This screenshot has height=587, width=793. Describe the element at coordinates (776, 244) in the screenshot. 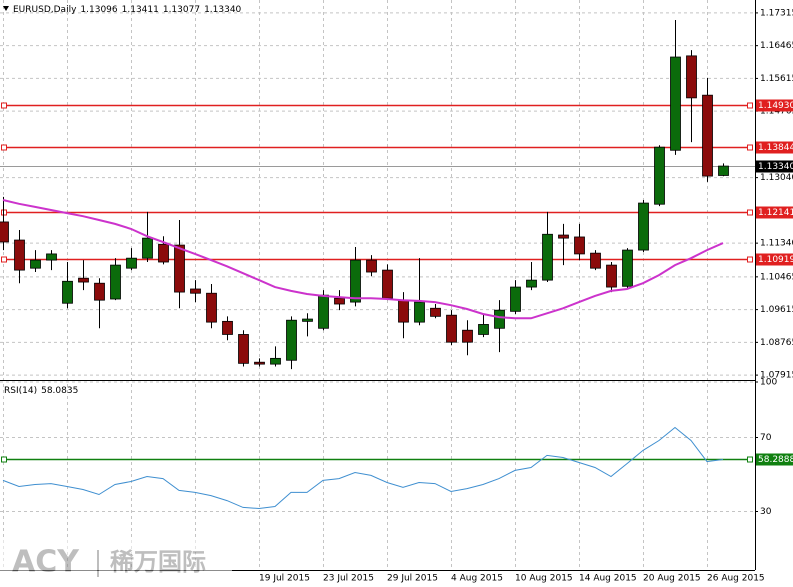

I see `y-tick-label: 1.11340` at that location.